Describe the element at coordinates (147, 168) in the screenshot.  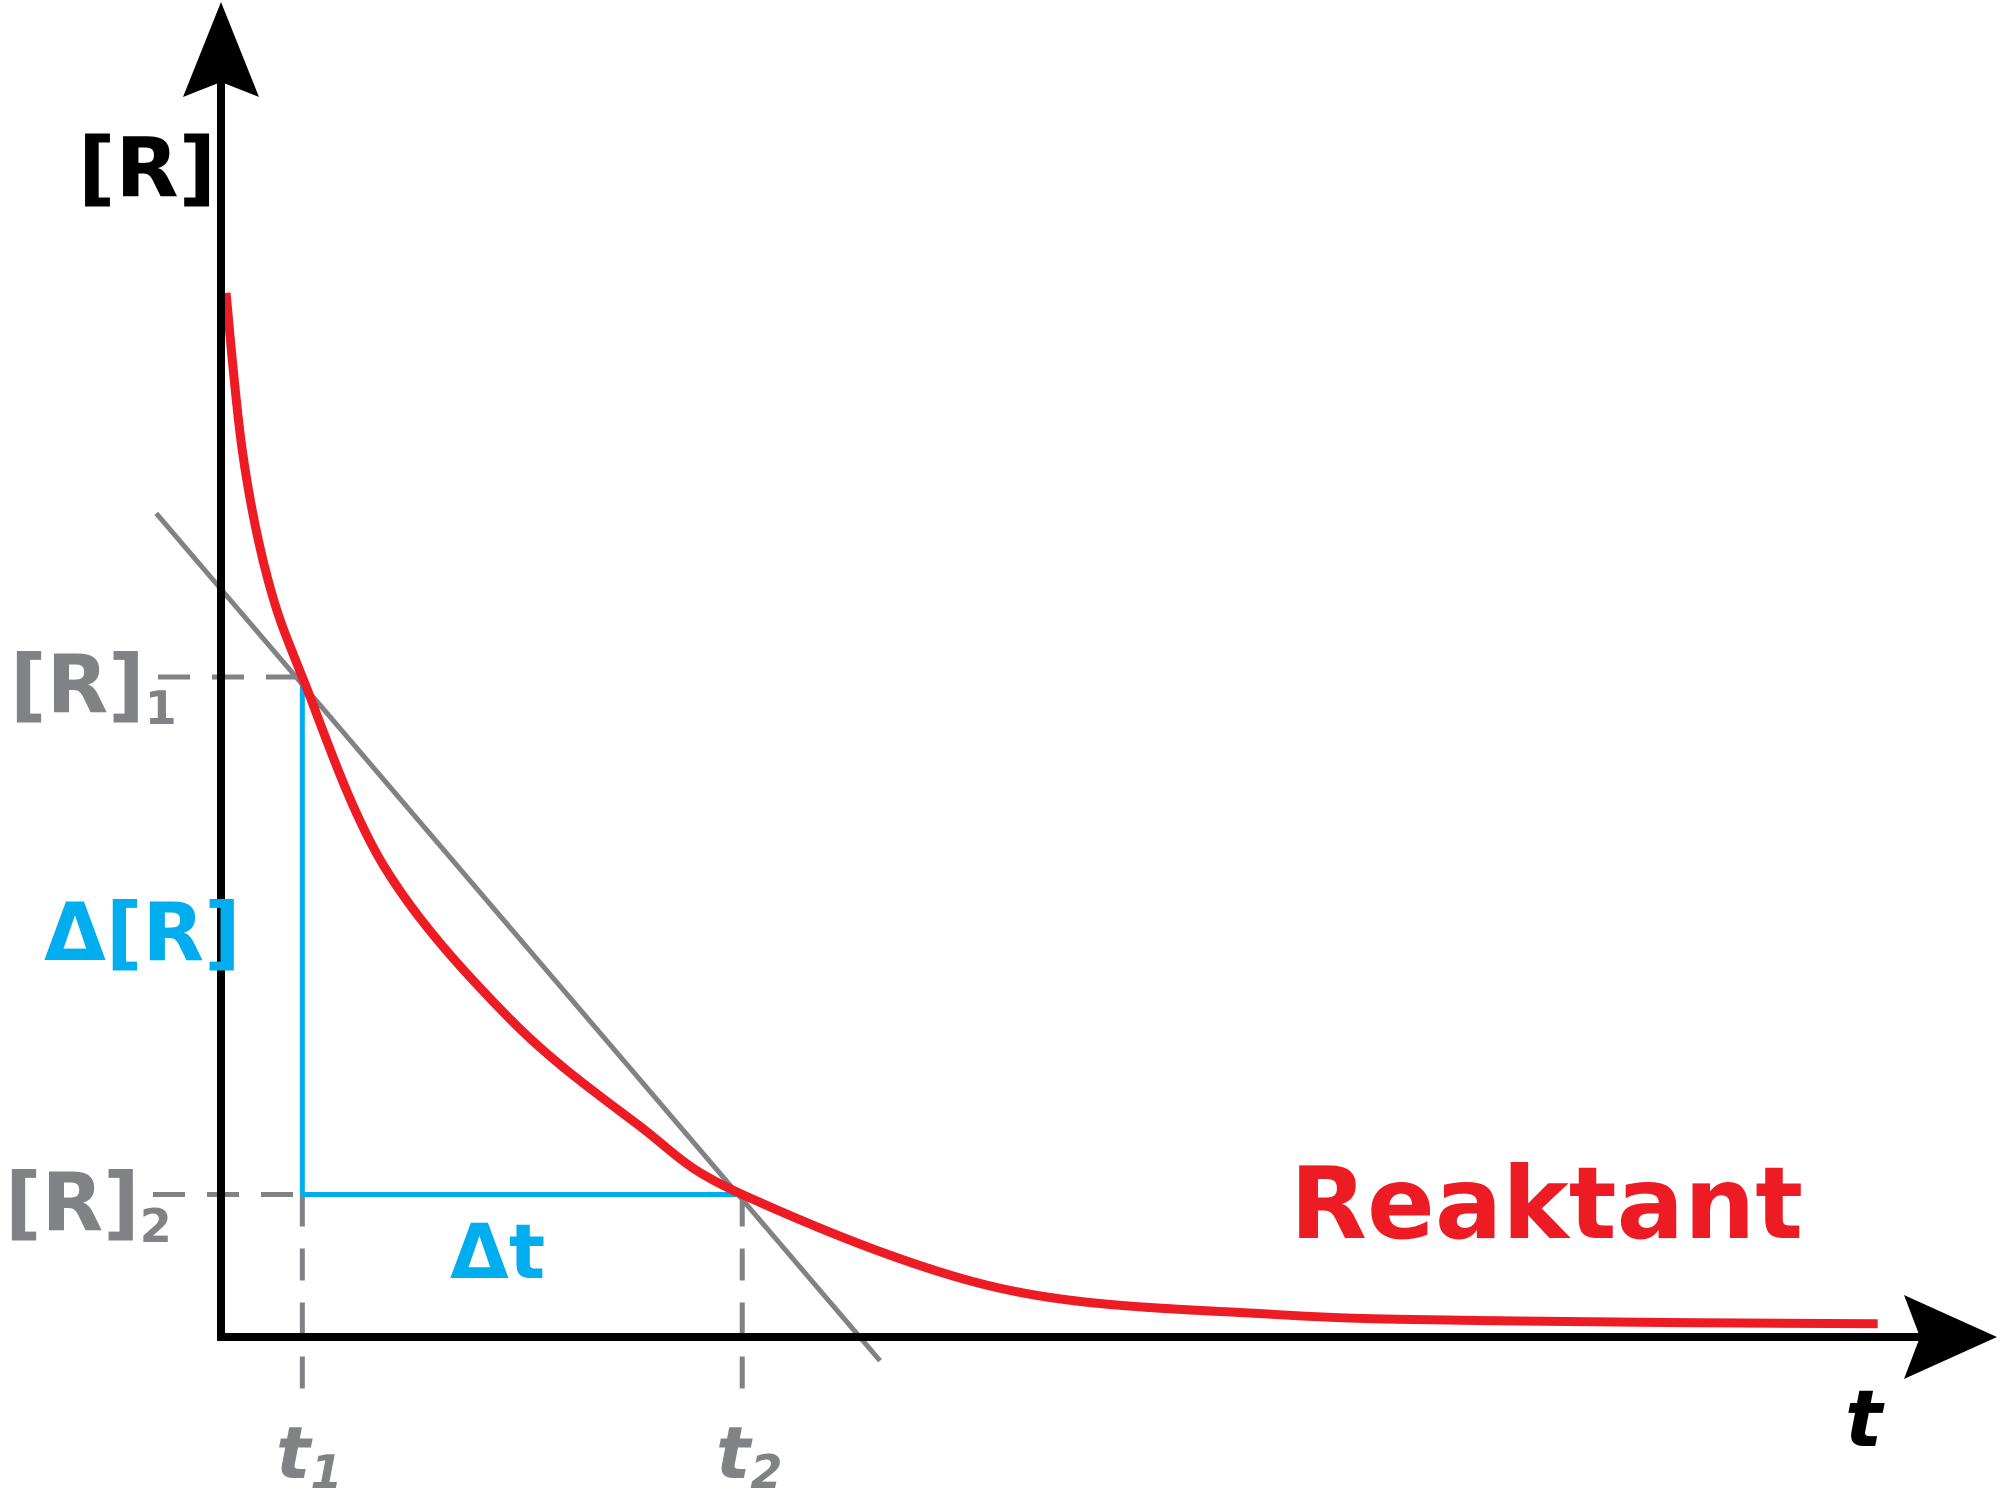
I see `y-axis-label: [R]` at that location.